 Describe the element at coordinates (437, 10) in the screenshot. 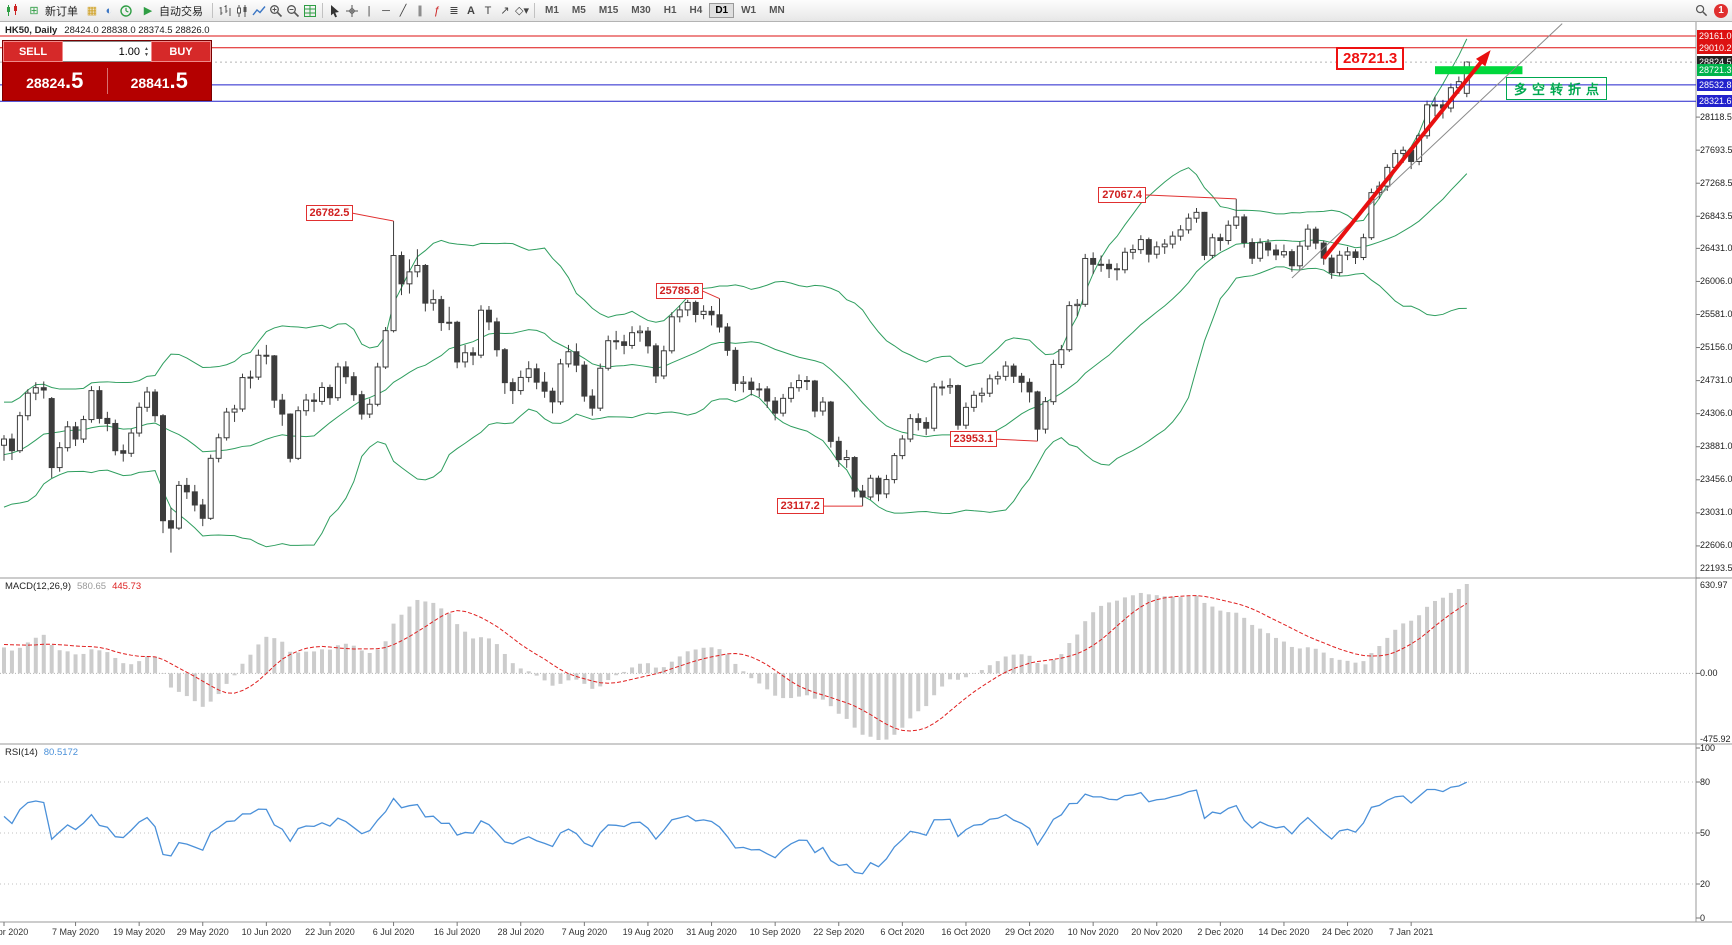

I see `fibonacci-tool-icon: ƒ` at that location.